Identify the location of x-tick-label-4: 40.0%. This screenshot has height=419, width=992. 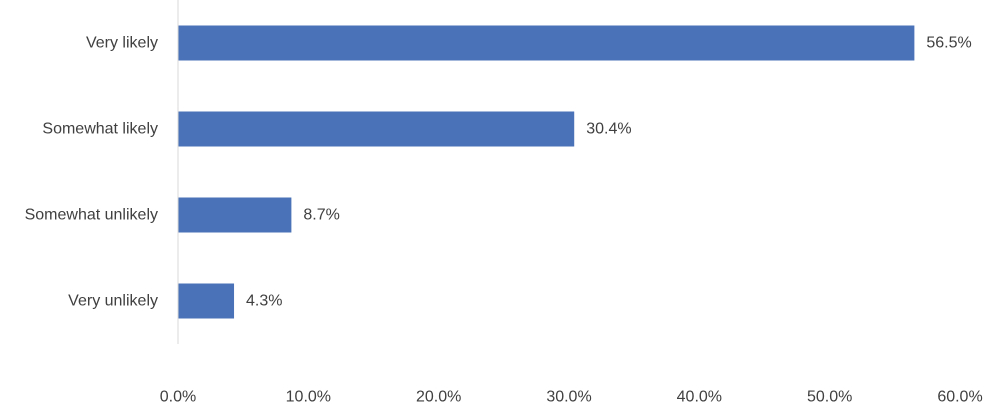
(699, 397).